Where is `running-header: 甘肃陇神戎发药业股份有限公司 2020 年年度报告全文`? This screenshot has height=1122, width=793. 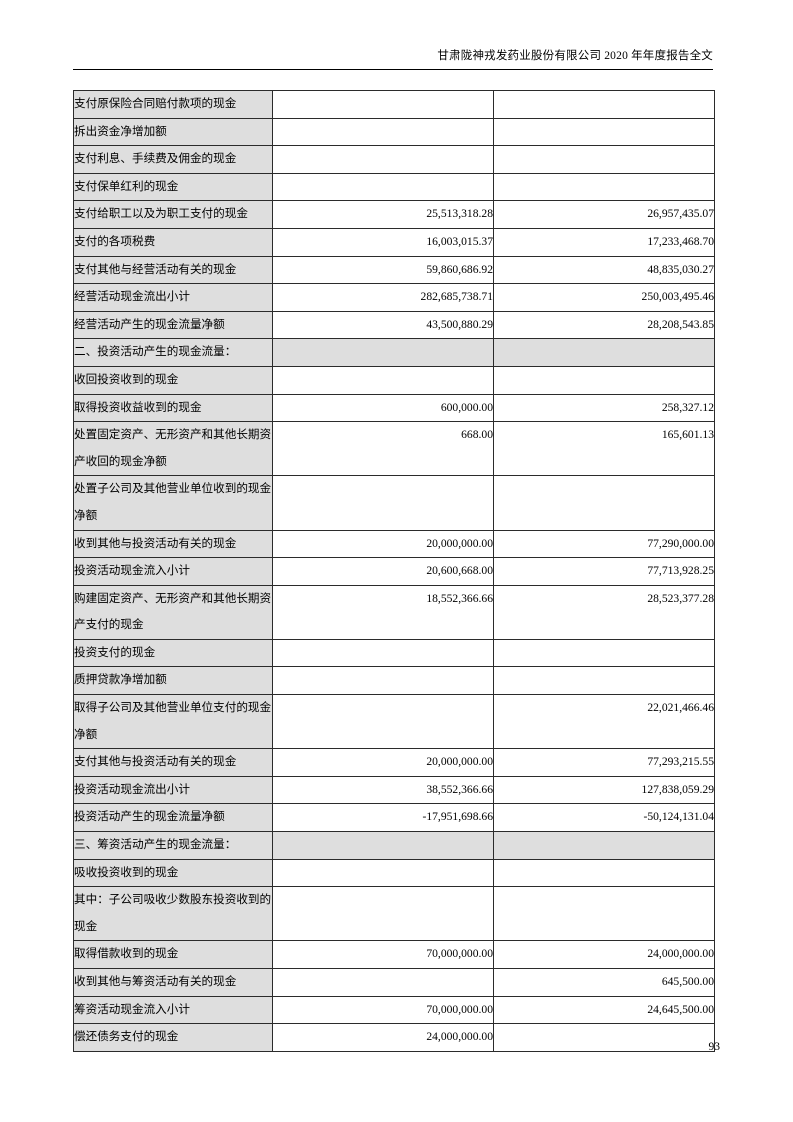 running-header: 甘肃陇神戎发药业股份有限公司 2020 年年度报告全文 is located at coordinates (393, 63).